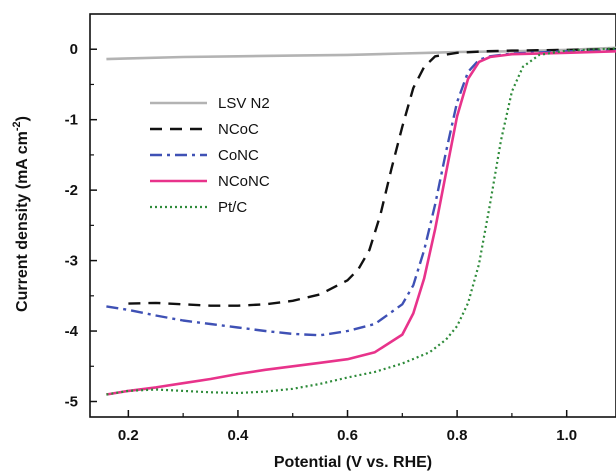  What do you see at coordinates (128, 435) in the screenshot?
I see `x-tick-label: 0.2` at bounding box center [128, 435].